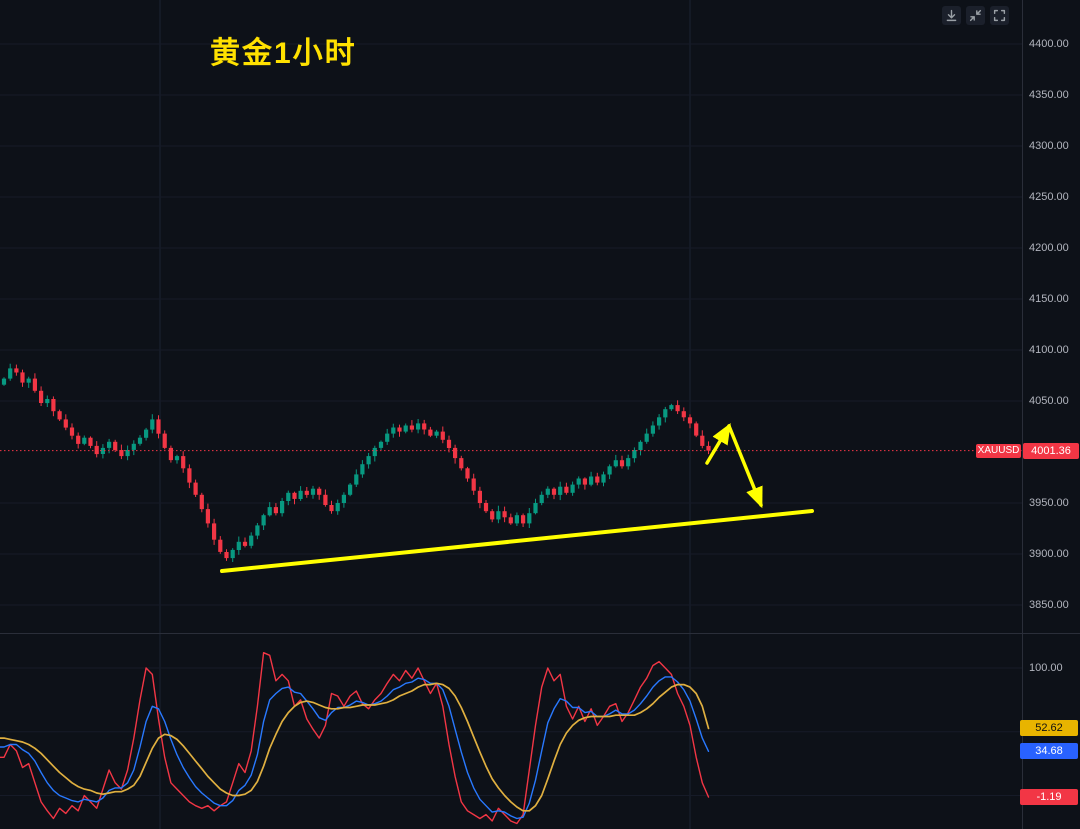 The height and width of the screenshot is (829, 1080). What do you see at coordinates (1049, 299) in the screenshot?
I see `price-axis-label: 4150.00` at bounding box center [1049, 299].